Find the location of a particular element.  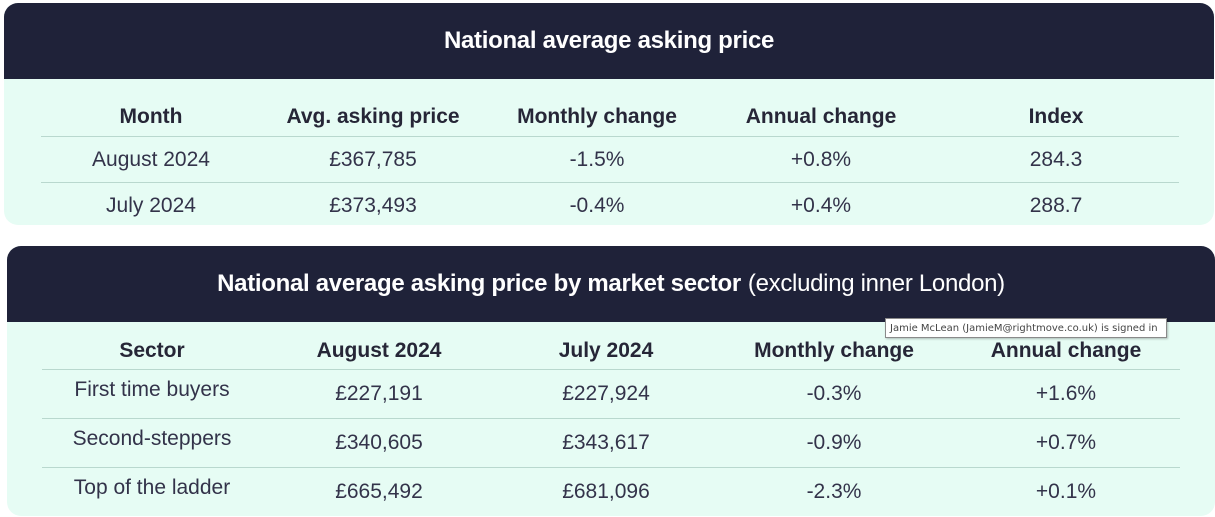

cell-sector: First time buyers is located at coordinates (152, 394).